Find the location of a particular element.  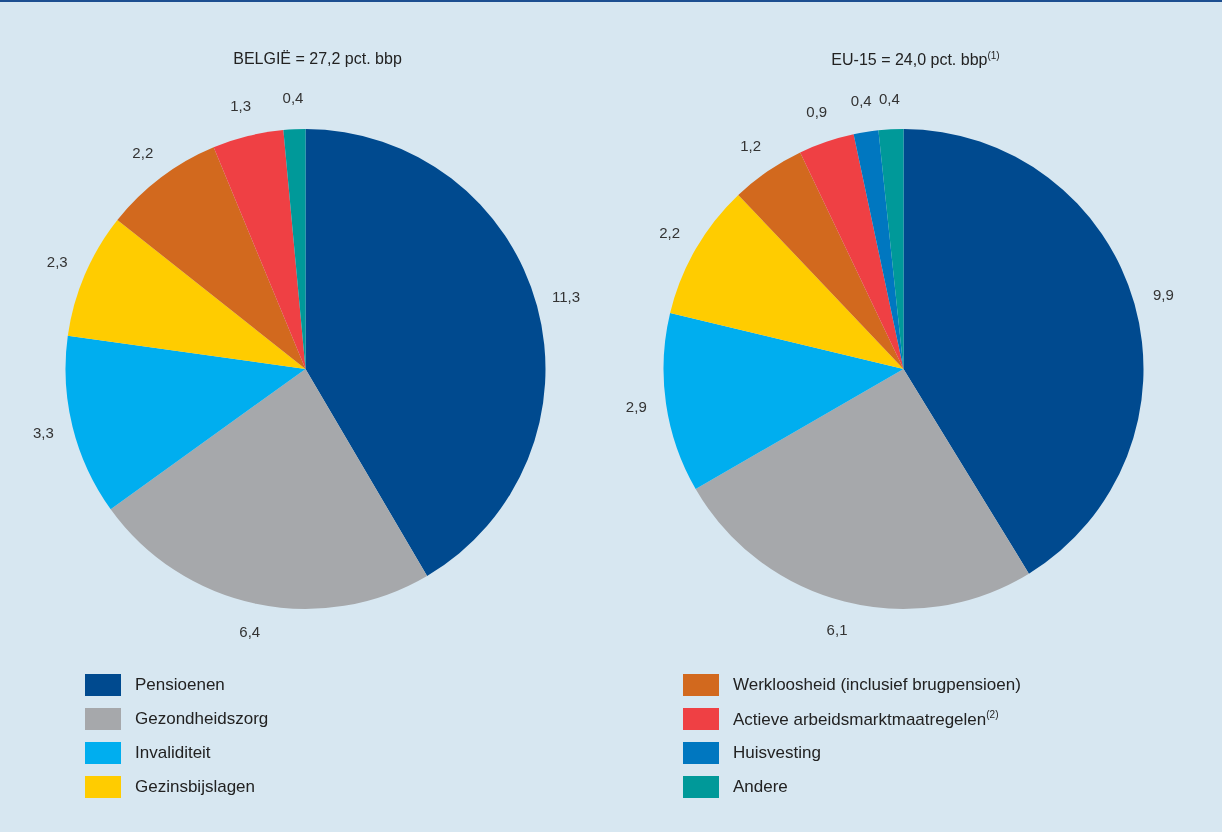

data-label: 9,9 is located at coordinates (1163, 294).